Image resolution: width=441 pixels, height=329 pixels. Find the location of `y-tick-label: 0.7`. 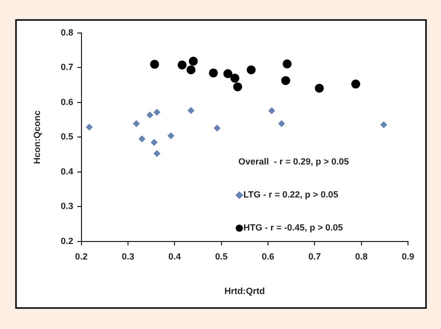

y-tick-label: 0.7 is located at coordinates (67, 67).